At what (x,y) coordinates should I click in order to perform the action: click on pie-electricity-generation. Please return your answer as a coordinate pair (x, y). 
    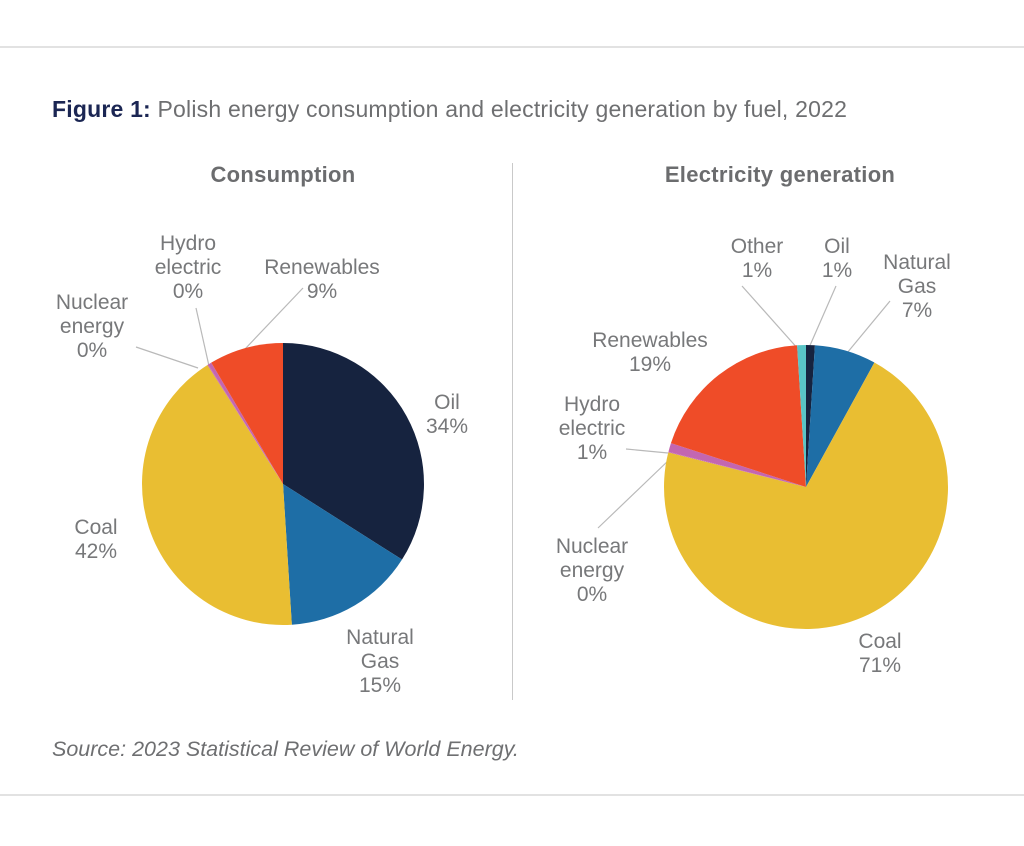
    Looking at the image, I should click on (806, 487).